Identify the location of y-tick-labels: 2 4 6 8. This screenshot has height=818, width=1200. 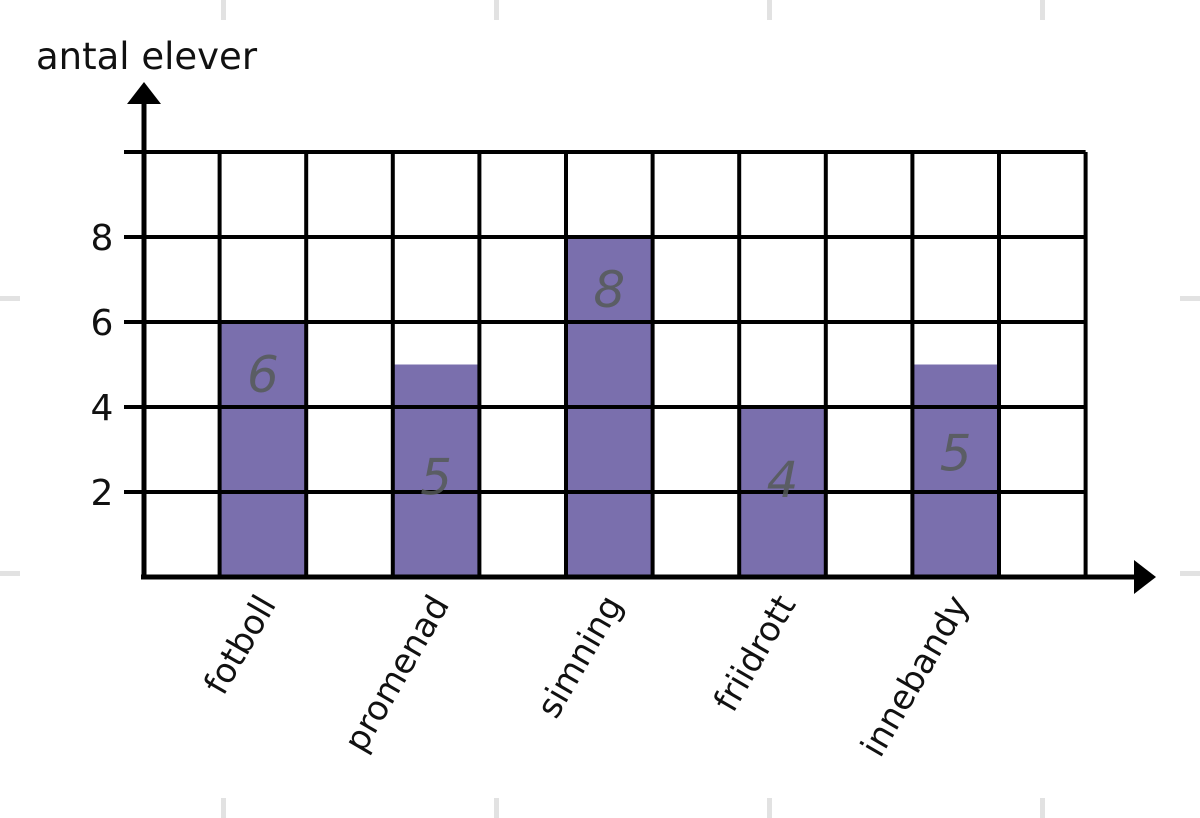
(102, 366).